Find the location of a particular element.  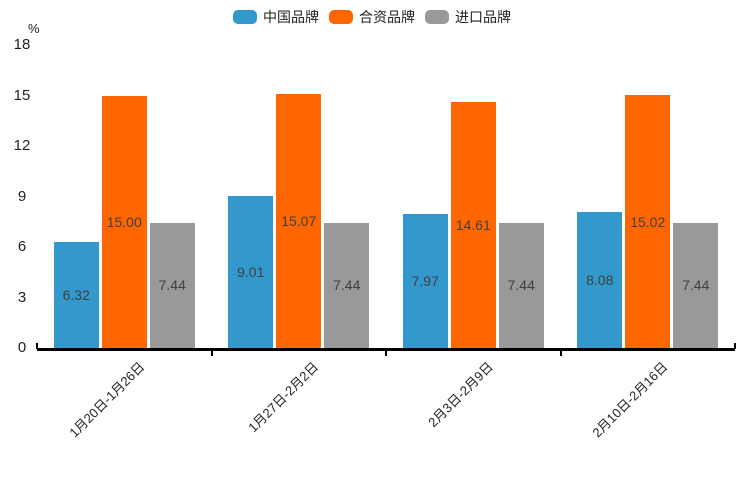

legend-item-0: 中国品牌 is located at coordinates (276, 17).